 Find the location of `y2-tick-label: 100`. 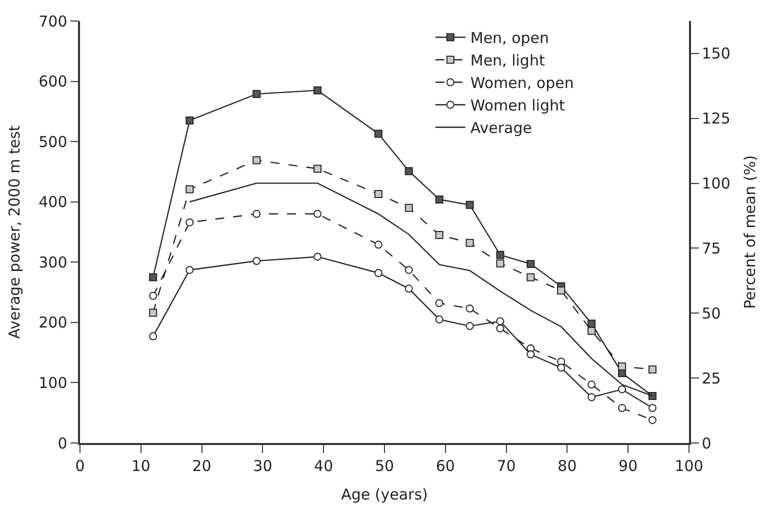

y2-tick-label: 100 is located at coordinates (716, 183).